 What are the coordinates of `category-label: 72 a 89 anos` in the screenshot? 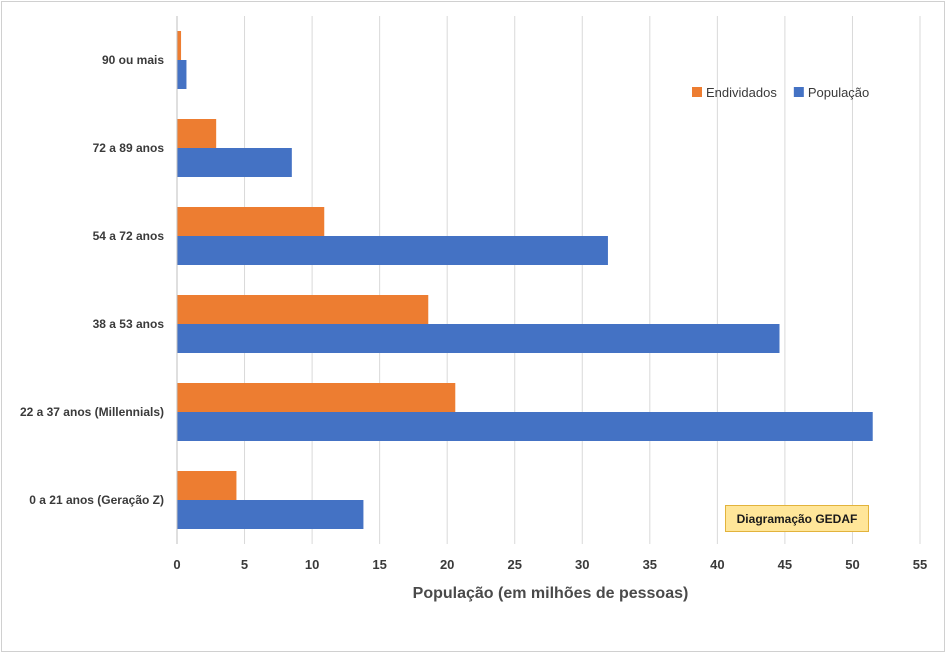 It's located at (129, 148).